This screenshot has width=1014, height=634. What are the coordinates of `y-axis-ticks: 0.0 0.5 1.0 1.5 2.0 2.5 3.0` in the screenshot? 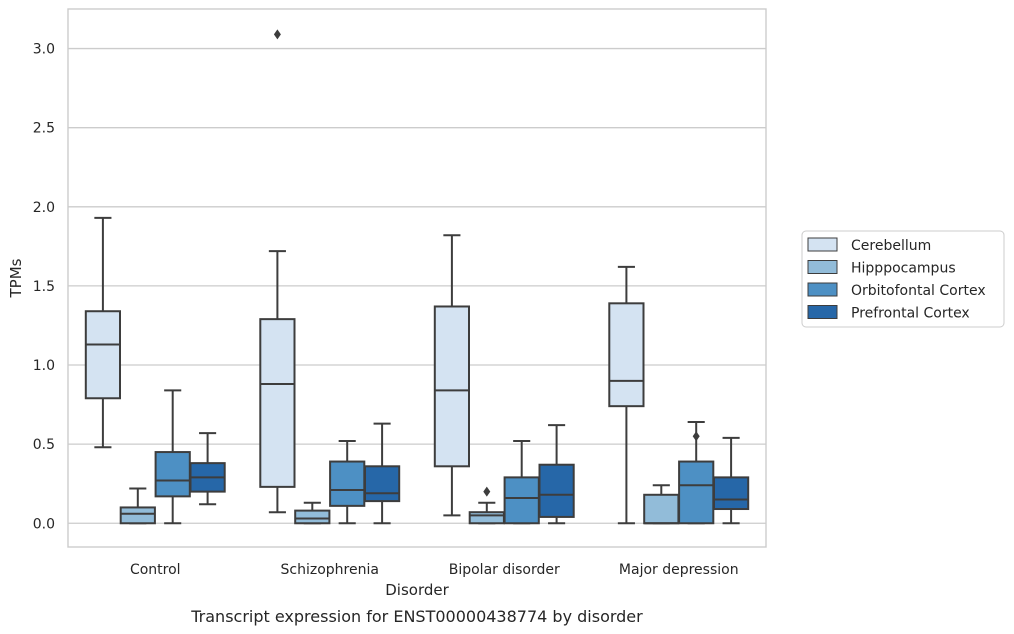 It's located at (44, 287).